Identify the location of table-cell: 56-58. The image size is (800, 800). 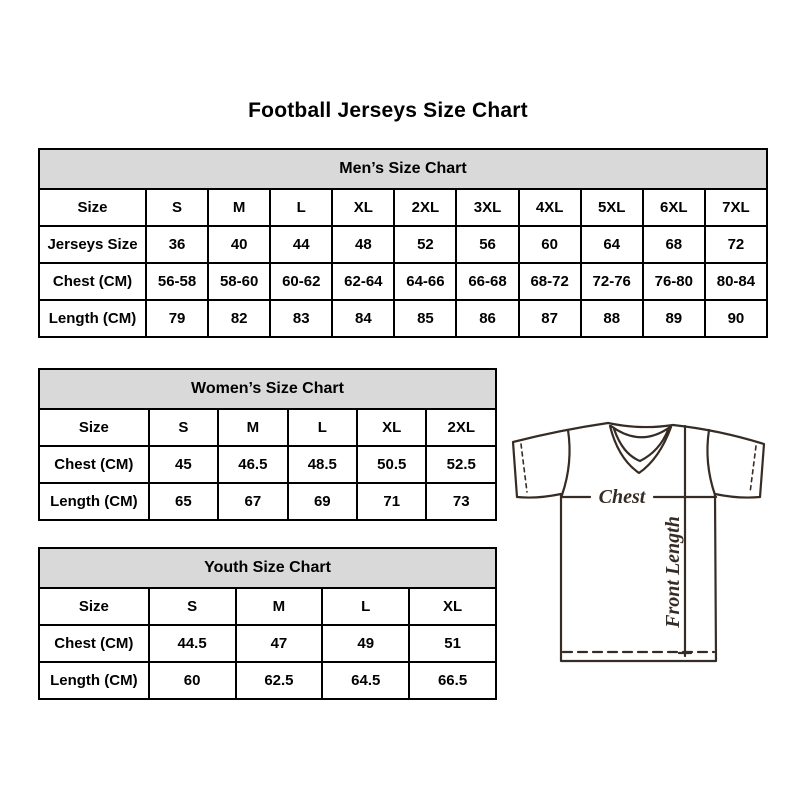
(177, 281).